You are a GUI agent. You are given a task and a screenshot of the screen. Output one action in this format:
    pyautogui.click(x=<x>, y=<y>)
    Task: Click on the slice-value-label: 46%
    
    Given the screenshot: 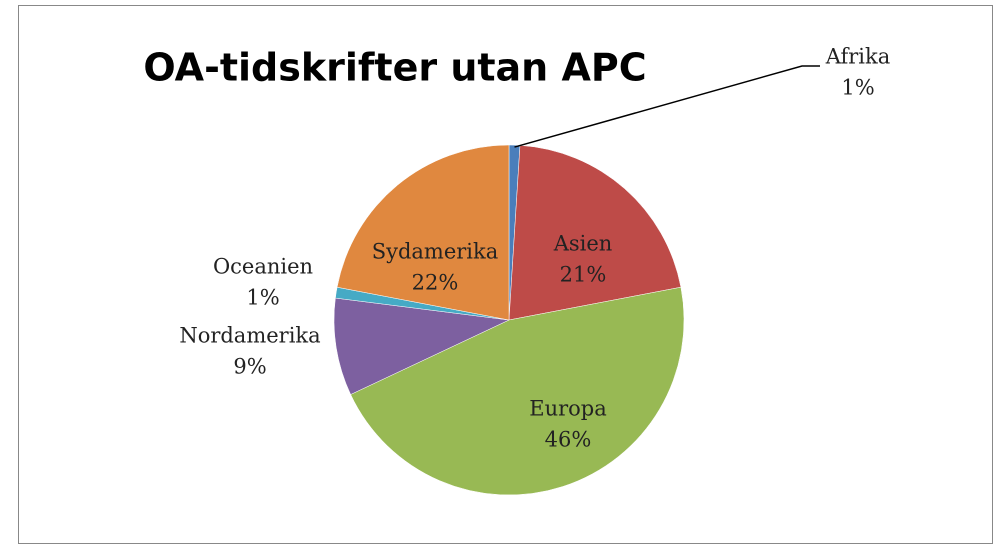 What is the action you would take?
    pyautogui.click(x=568, y=440)
    